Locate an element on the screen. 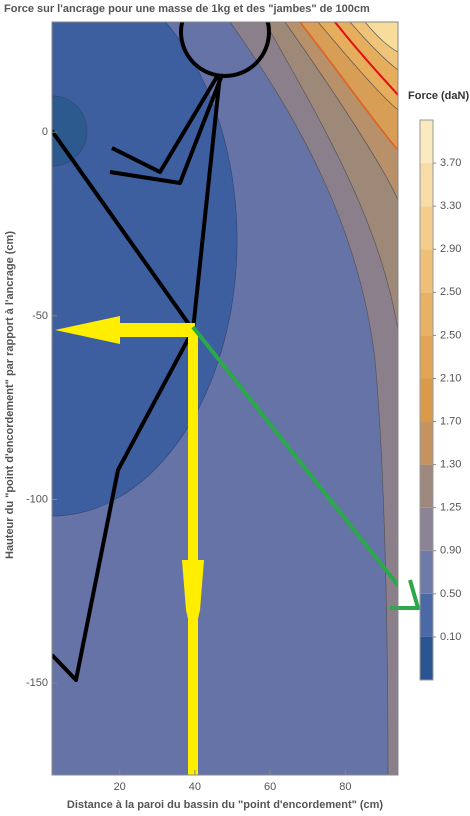  colorbar-tick-label: 1.70 is located at coordinates (450, 421).